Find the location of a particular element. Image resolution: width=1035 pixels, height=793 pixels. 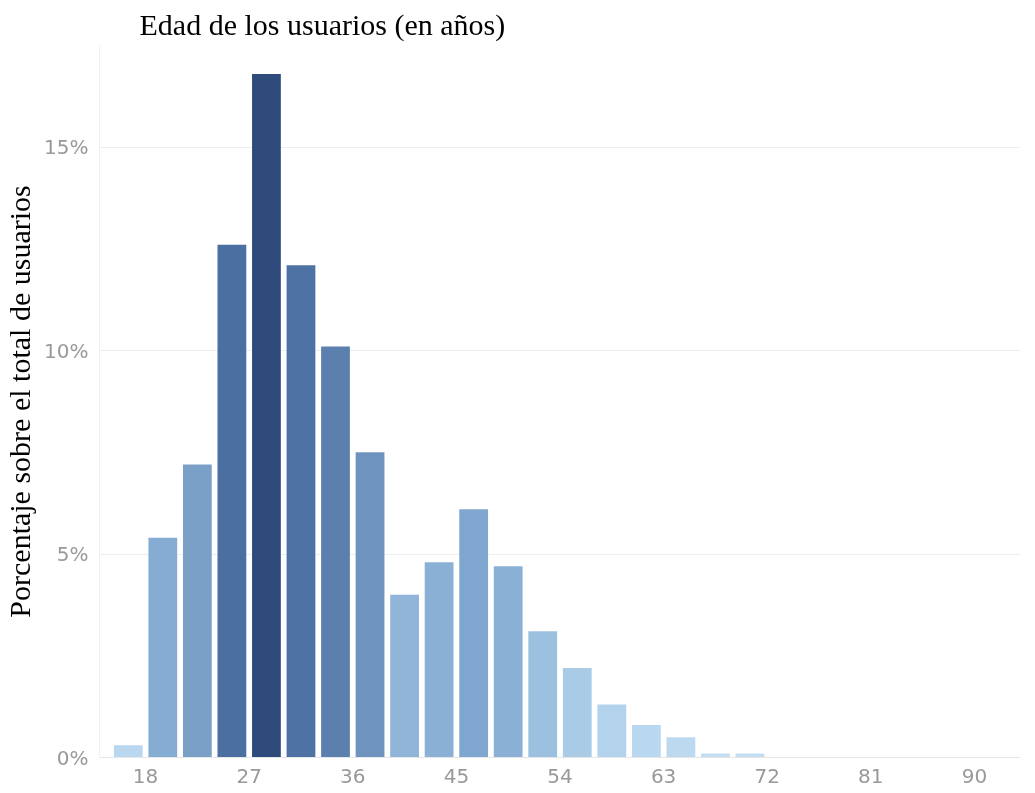

chart-title: Edad de los usuarios (en años) is located at coordinates (322, 24).